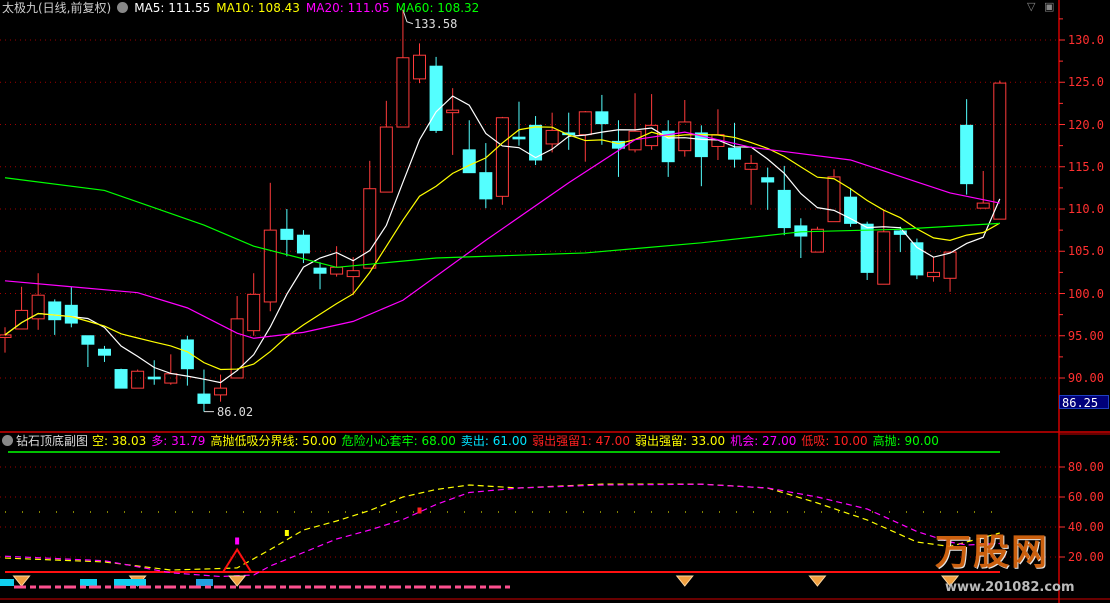 The height and width of the screenshot is (603, 1110). Describe the element at coordinates (178, 441) in the screenshot. I see `indicator-legend-item: 多: 31.79` at that location.